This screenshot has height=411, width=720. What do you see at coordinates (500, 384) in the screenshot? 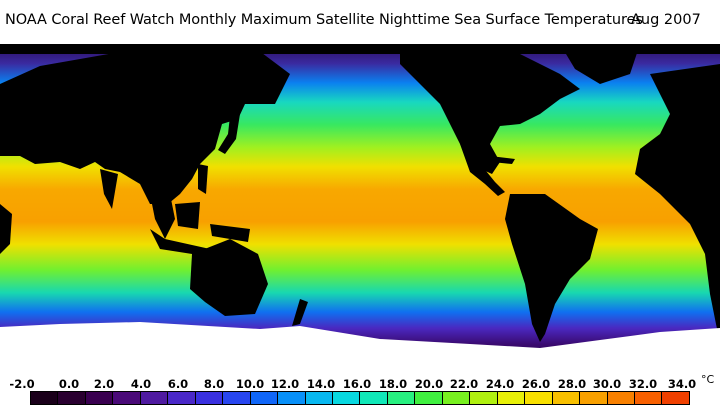
I see `scale-label: 24.0` at bounding box center [500, 384].